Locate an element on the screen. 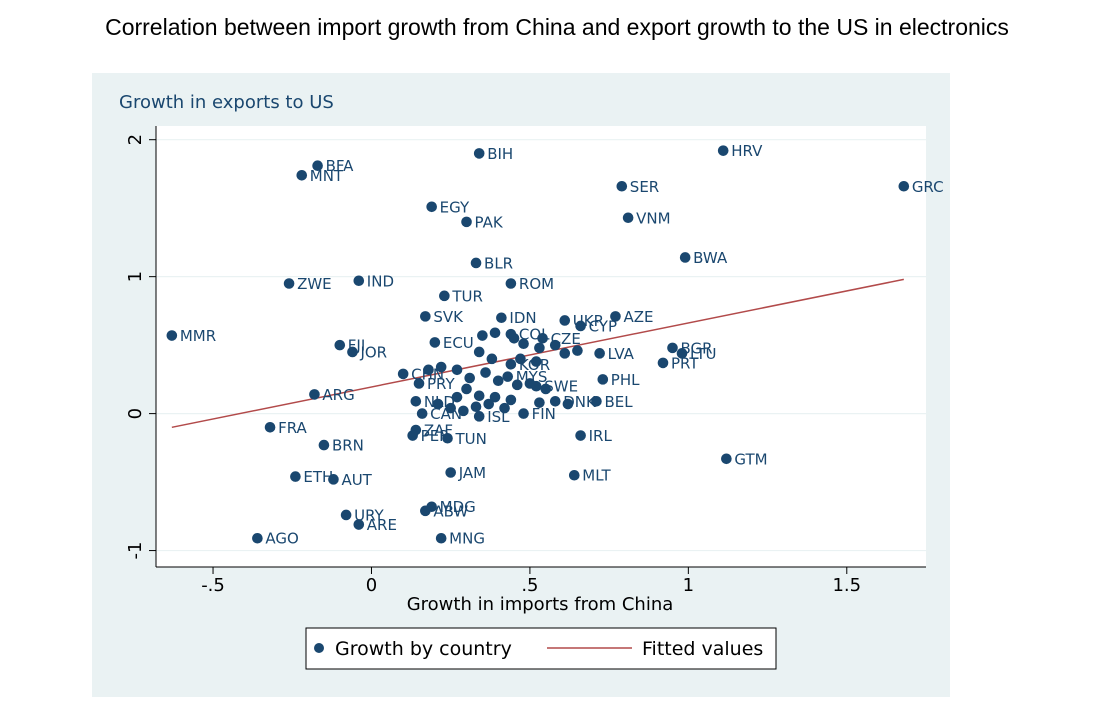 The image size is (1114, 720). point-label: CYP is located at coordinates (603, 326).